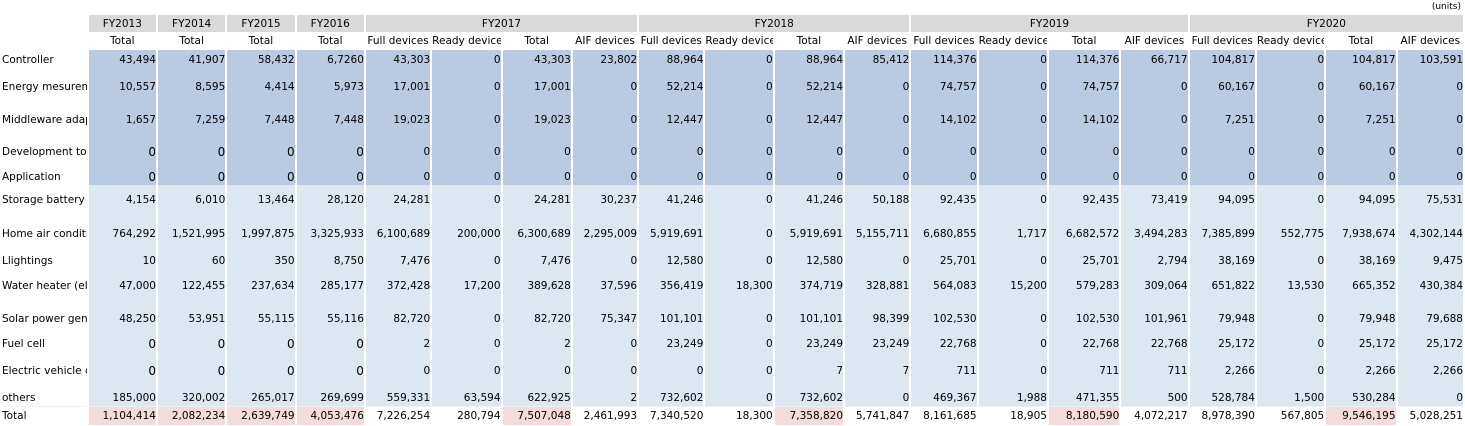 Image resolution: width=1465 pixels, height=426 pixels. What do you see at coordinates (1361, 319) in the screenshot?
I see `value-cell: 79,948` at bounding box center [1361, 319].